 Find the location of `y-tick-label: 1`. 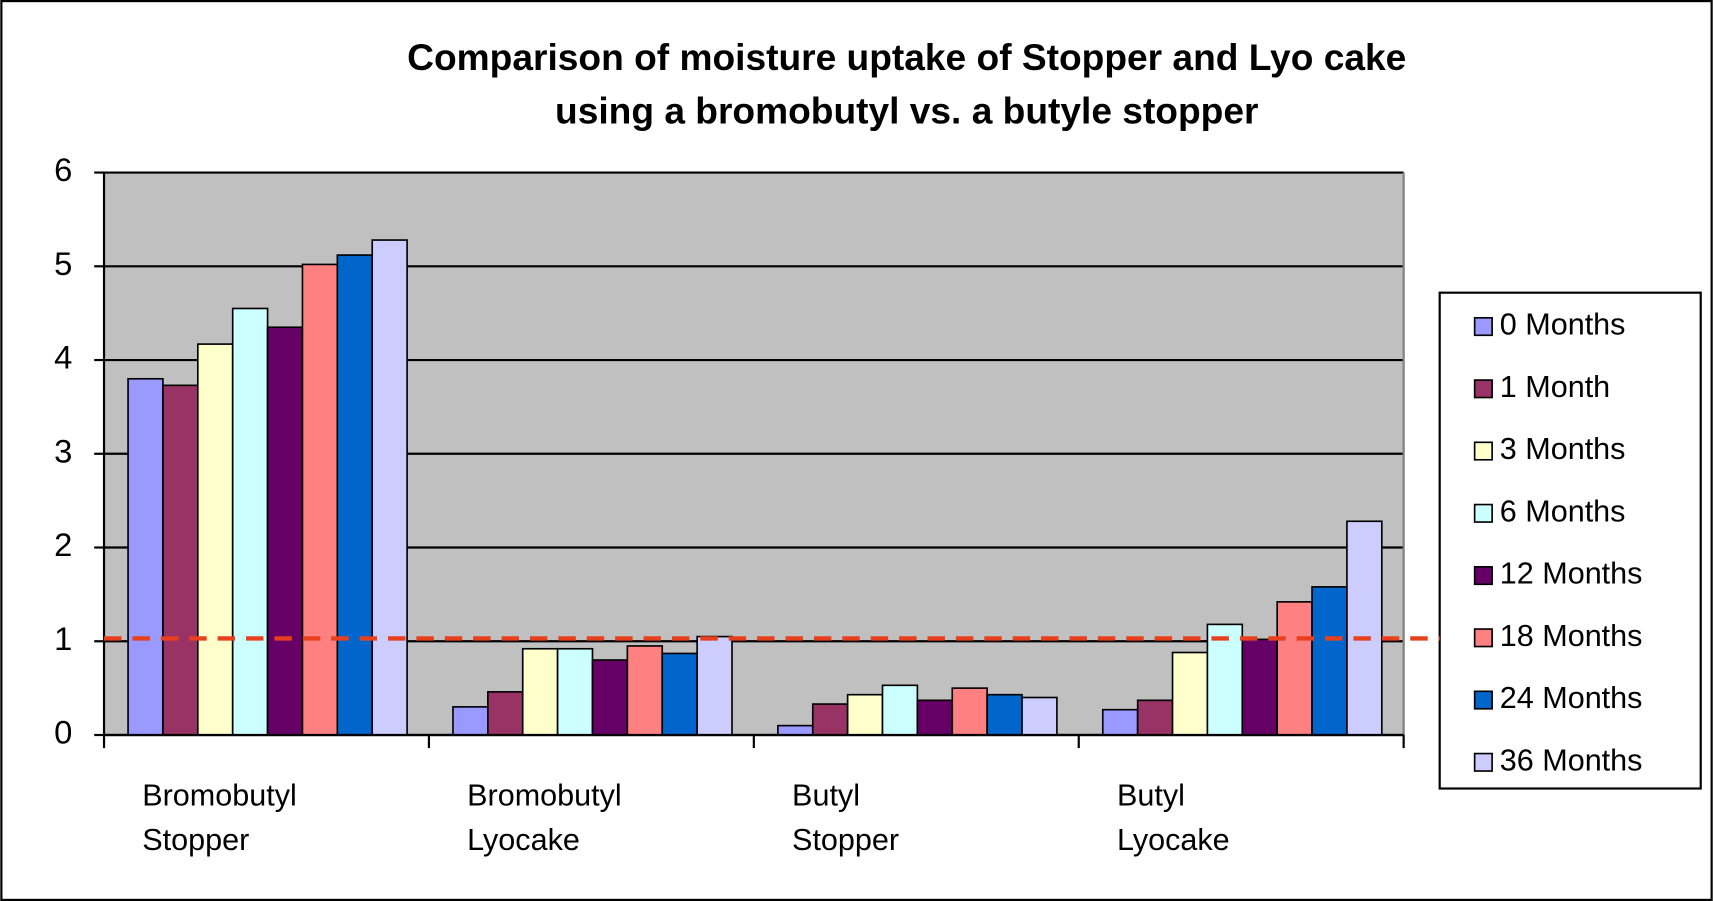

y-tick-label: 1 is located at coordinates (63, 638).